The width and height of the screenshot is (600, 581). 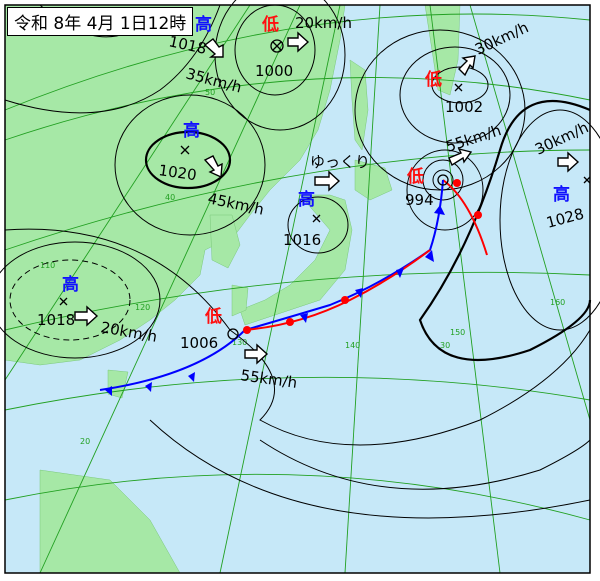 What do you see at coordinates (465, 217) in the screenshot?
I see `warm-front-east` at bounding box center [465, 217].